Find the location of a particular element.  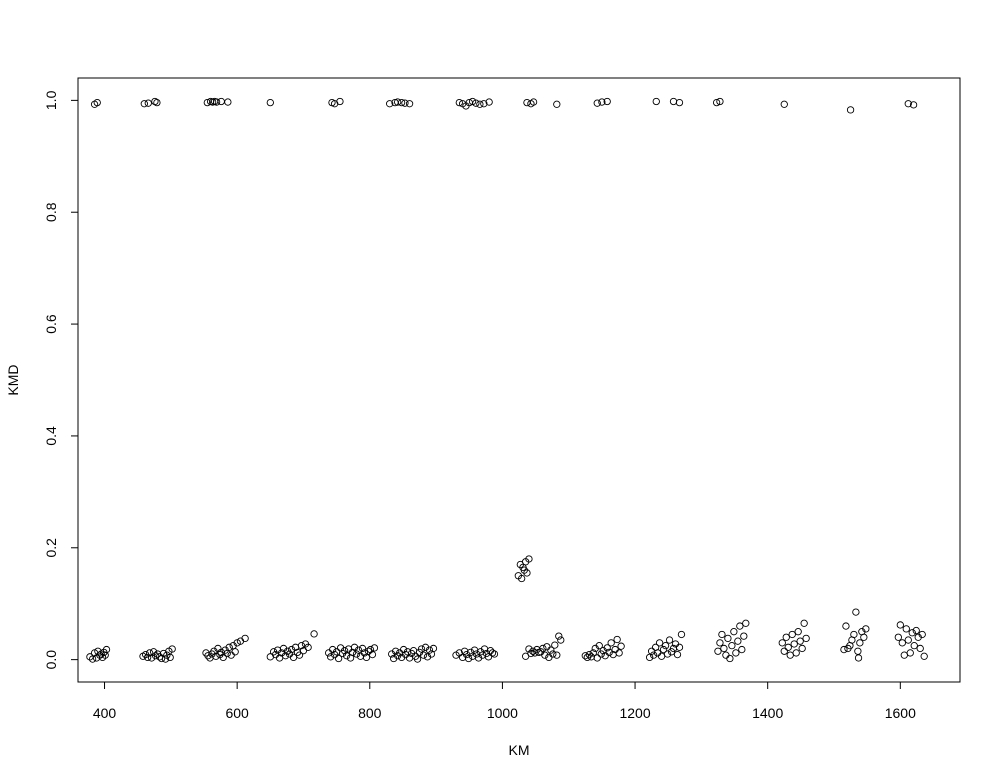

x-tick-label: 1400 is located at coordinates (767, 713).